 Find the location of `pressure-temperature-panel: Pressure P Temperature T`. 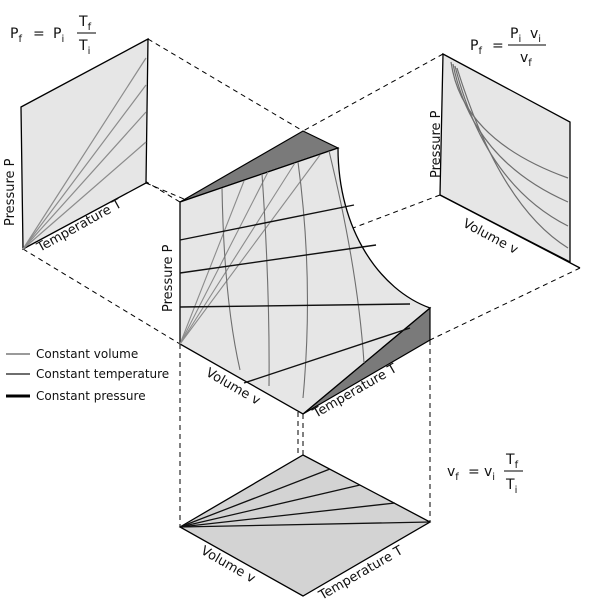

pressure-temperature-panel: Pressure P Temperature T is located at coordinates (76, 146).